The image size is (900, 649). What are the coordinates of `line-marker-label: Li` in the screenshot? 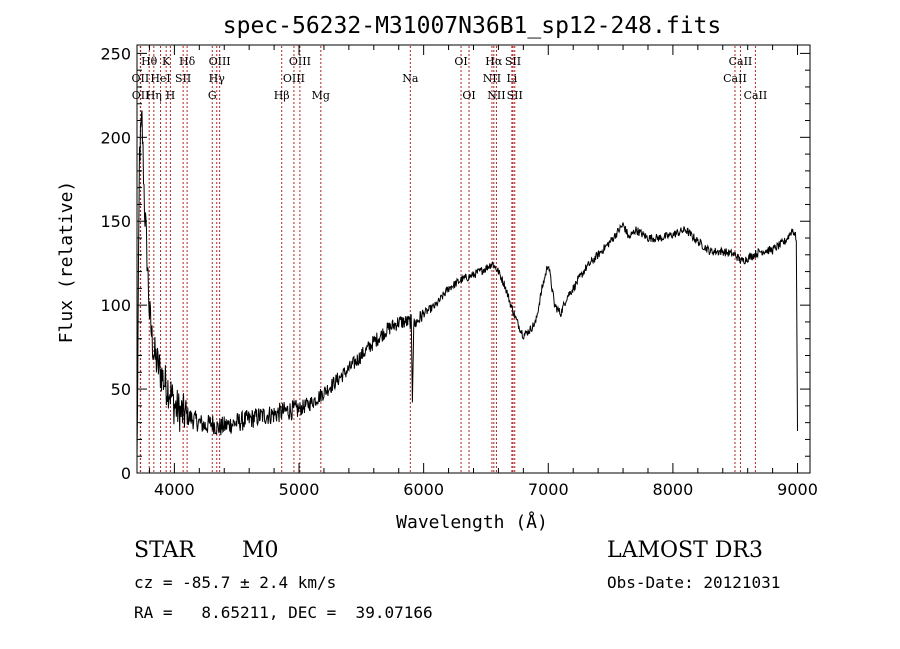 It's located at (511, 78).